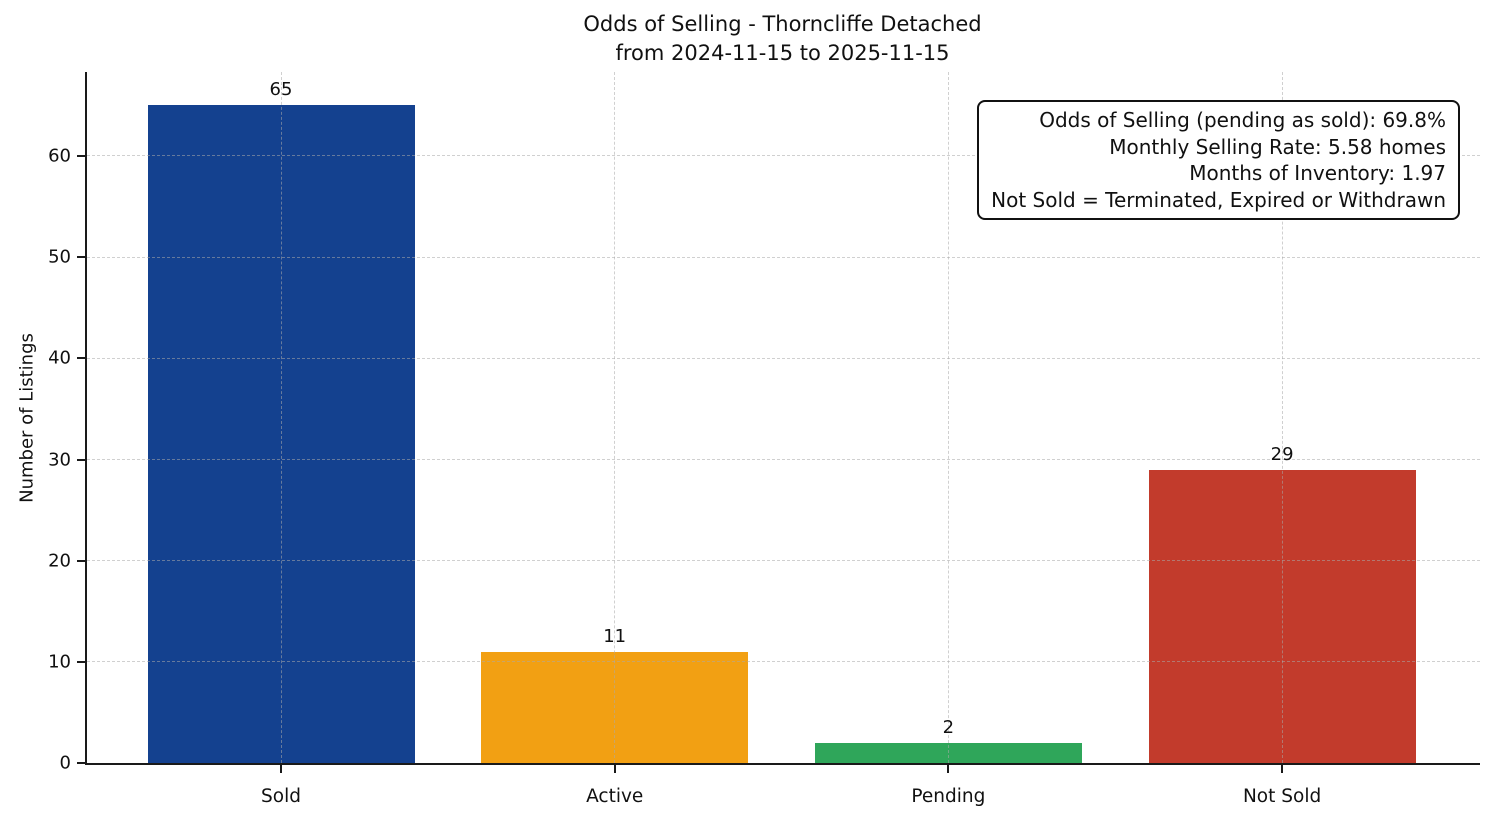  What do you see at coordinates (281, 769) in the screenshot?
I see `x-tick-mark-sold` at bounding box center [281, 769].